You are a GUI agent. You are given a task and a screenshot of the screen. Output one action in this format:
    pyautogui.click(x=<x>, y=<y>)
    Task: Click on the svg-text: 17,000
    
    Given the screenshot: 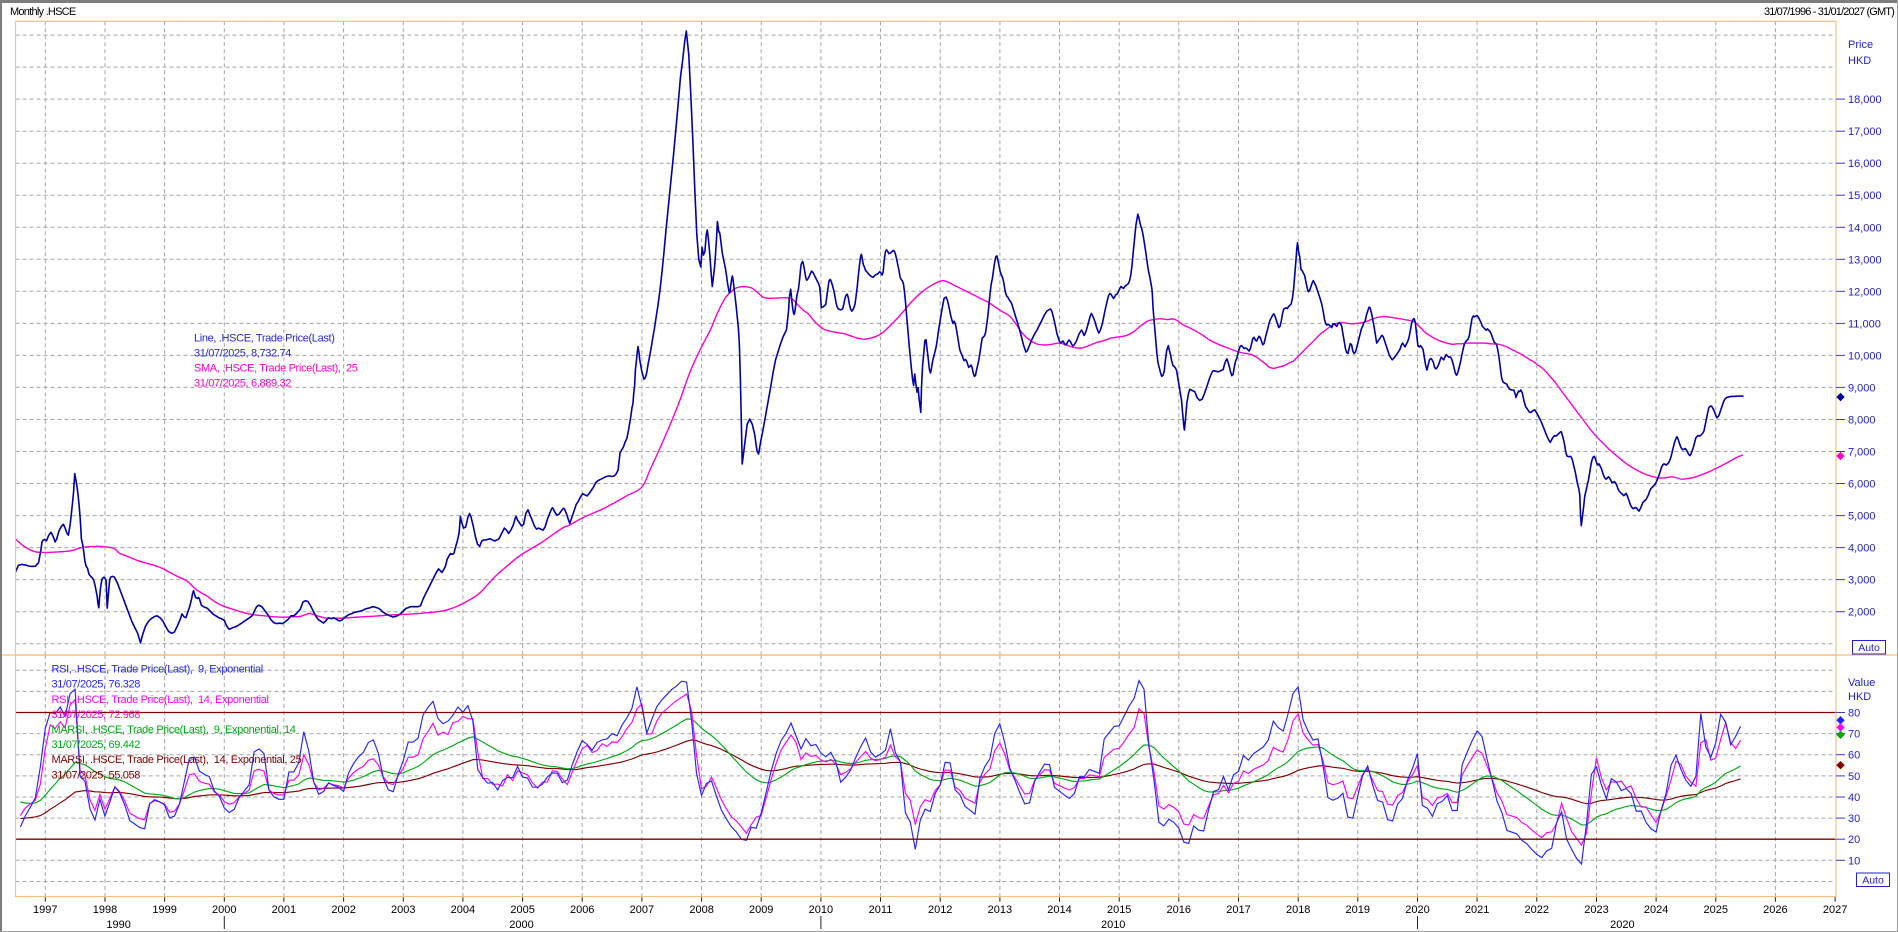 What is the action you would take?
    pyautogui.click(x=1865, y=132)
    